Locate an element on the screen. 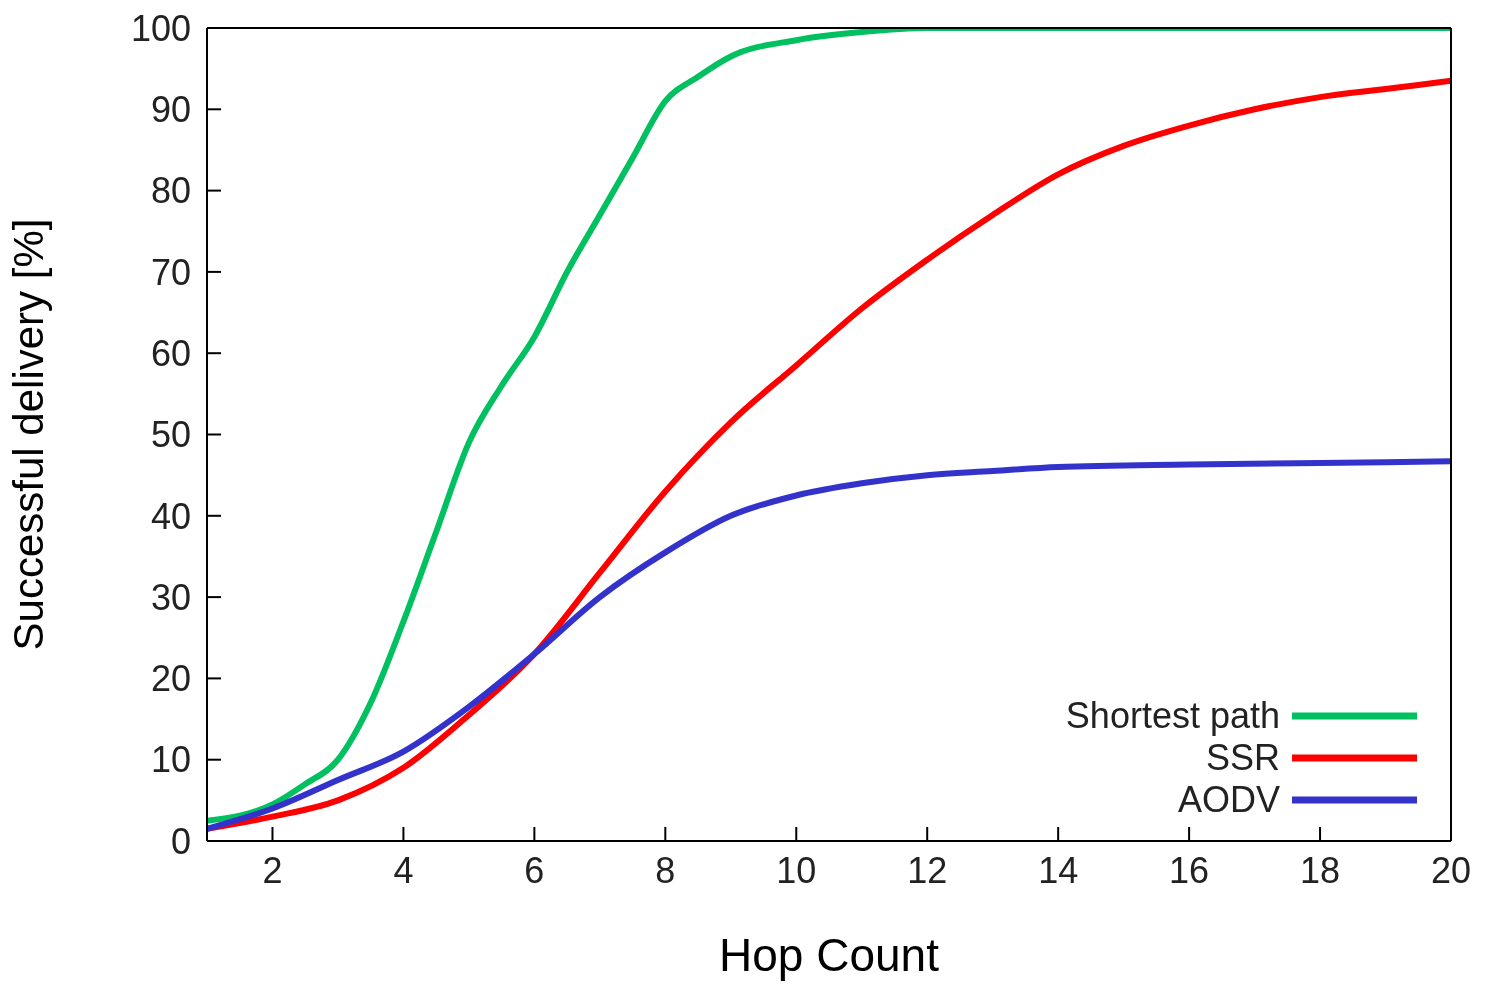  x-tick-label: 16 is located at coordinates (1189, 870).